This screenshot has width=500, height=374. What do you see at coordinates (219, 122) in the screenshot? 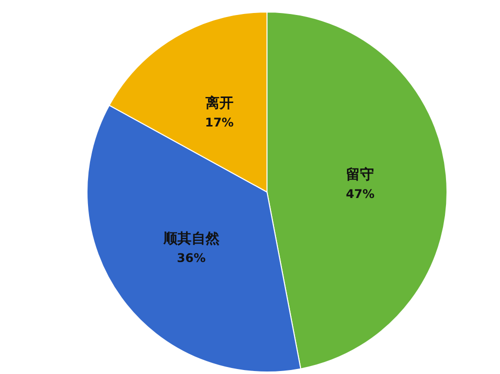
I see `data-label: 17%` at bounding box center [219, 122].